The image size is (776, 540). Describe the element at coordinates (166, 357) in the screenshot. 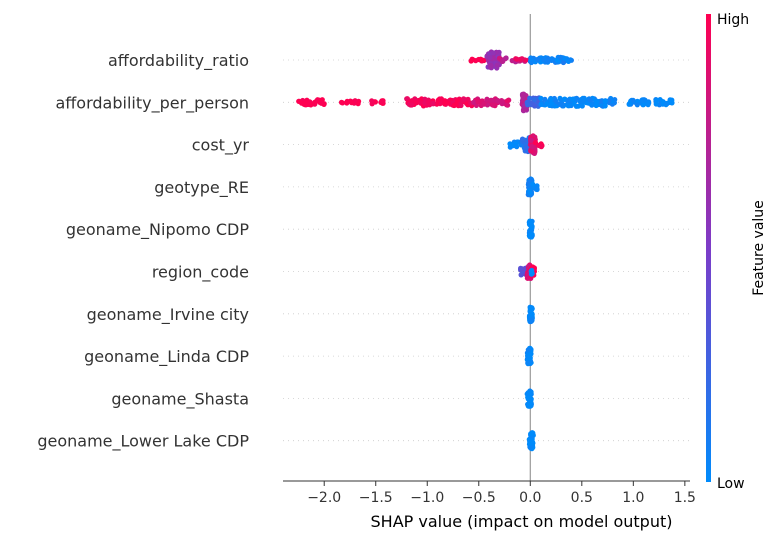

I see `feature-label: geoname_Linda CDP` at that location.